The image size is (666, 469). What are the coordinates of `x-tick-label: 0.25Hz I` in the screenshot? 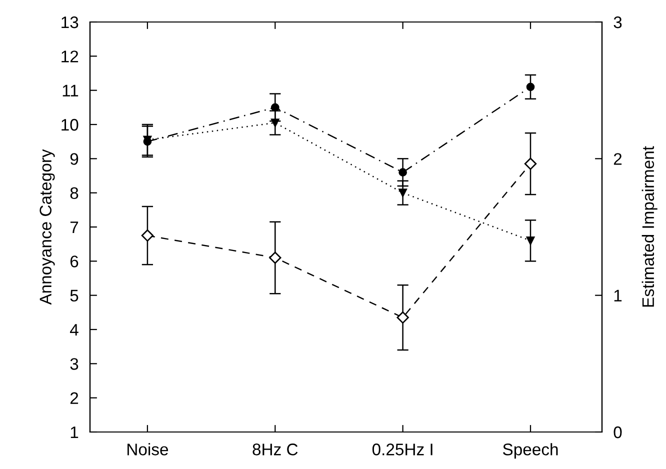 It's located at (402, 450).